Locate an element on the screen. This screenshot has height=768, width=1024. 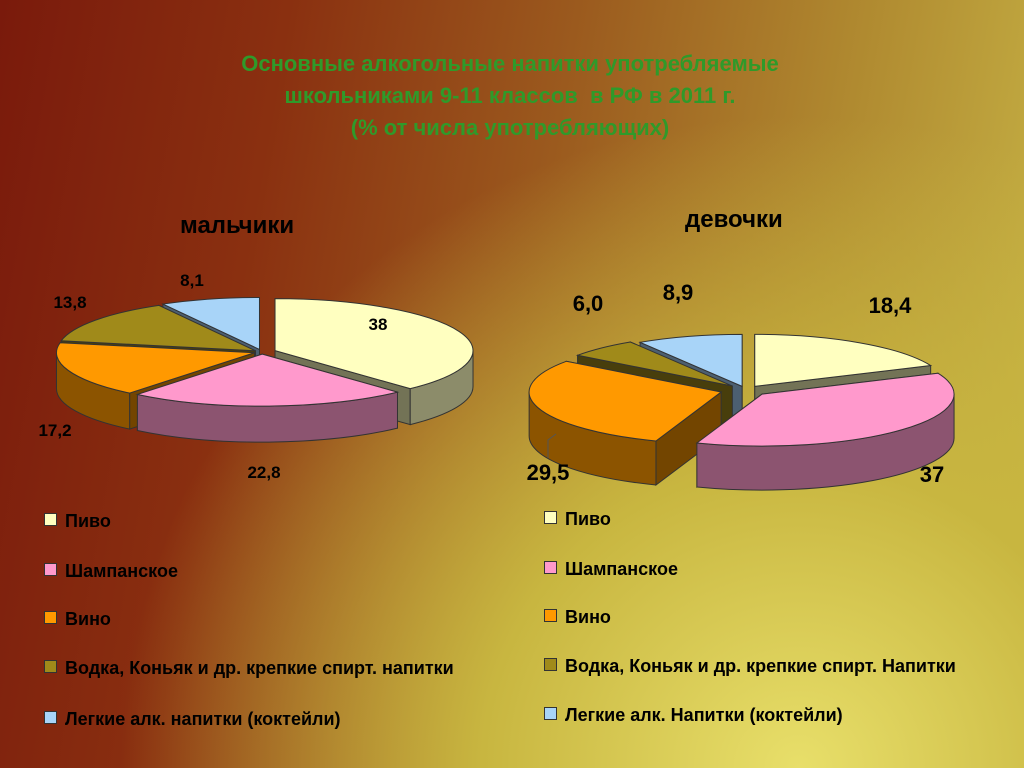
boys-label-wine: 17,2 is located at coordinates (54, 430).